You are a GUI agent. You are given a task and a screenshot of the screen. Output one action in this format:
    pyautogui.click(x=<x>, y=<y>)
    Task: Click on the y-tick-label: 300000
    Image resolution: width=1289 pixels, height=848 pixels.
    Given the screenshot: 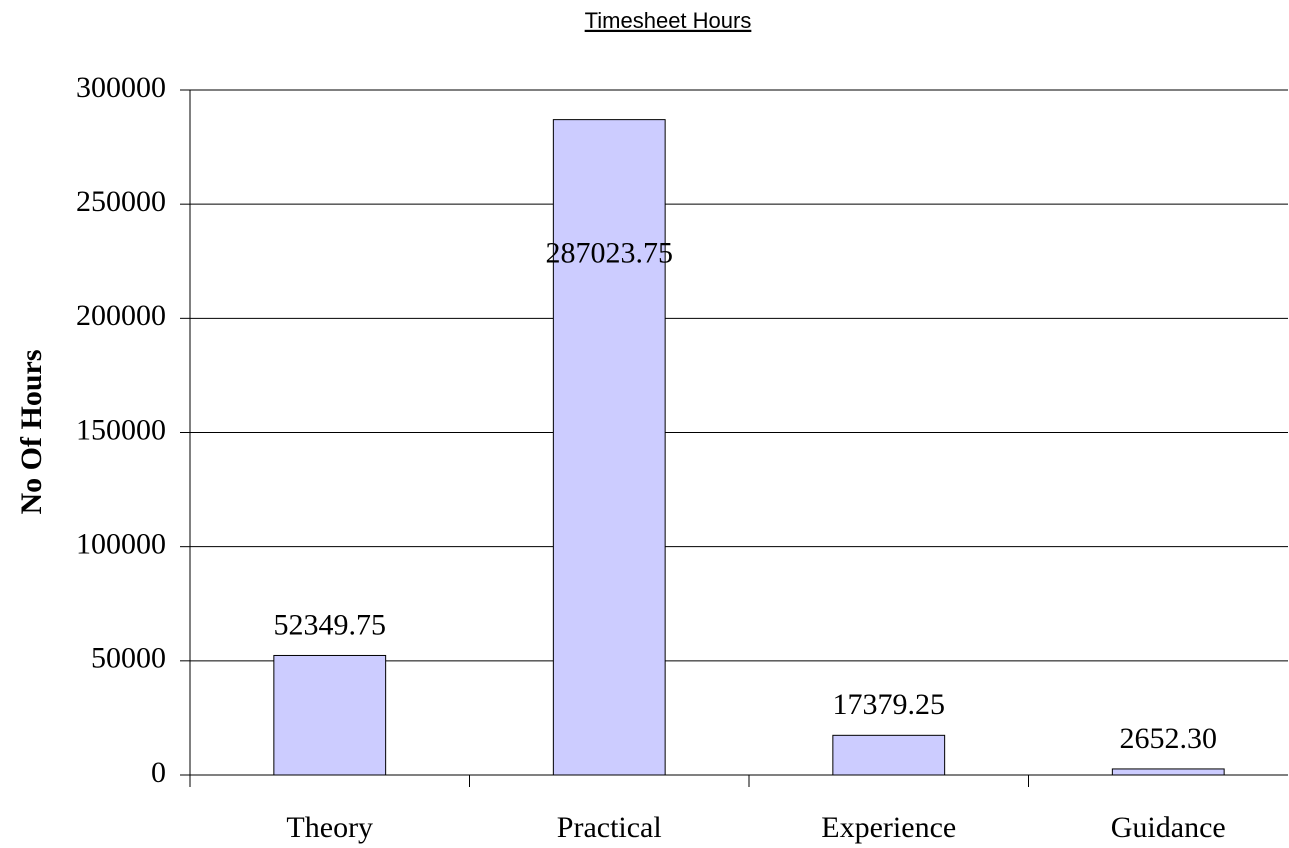 What is the action you would take?
    pyautogui.click(x=121, y=87)
    